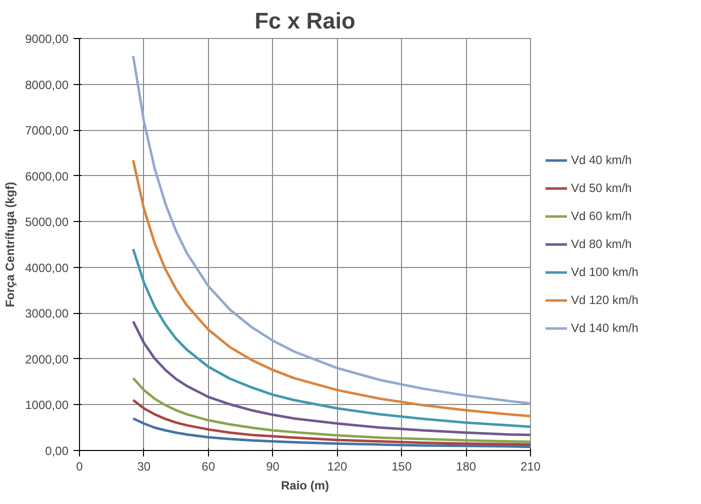  What do you see at coordinates (604, 300) in the screenshot?
I see `legend-label: Vd 120 km/h` at bounding box center [604, 300].